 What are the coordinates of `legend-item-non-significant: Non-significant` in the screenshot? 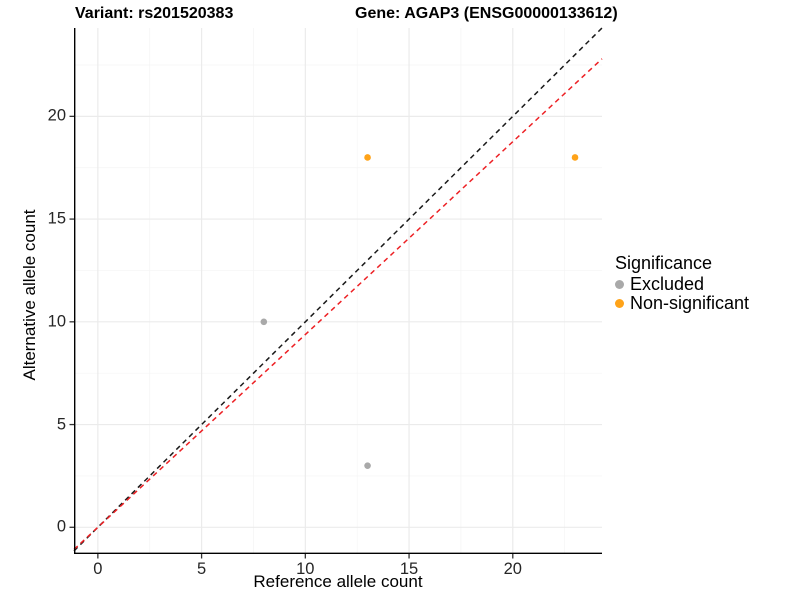 It's located at (682, 303).